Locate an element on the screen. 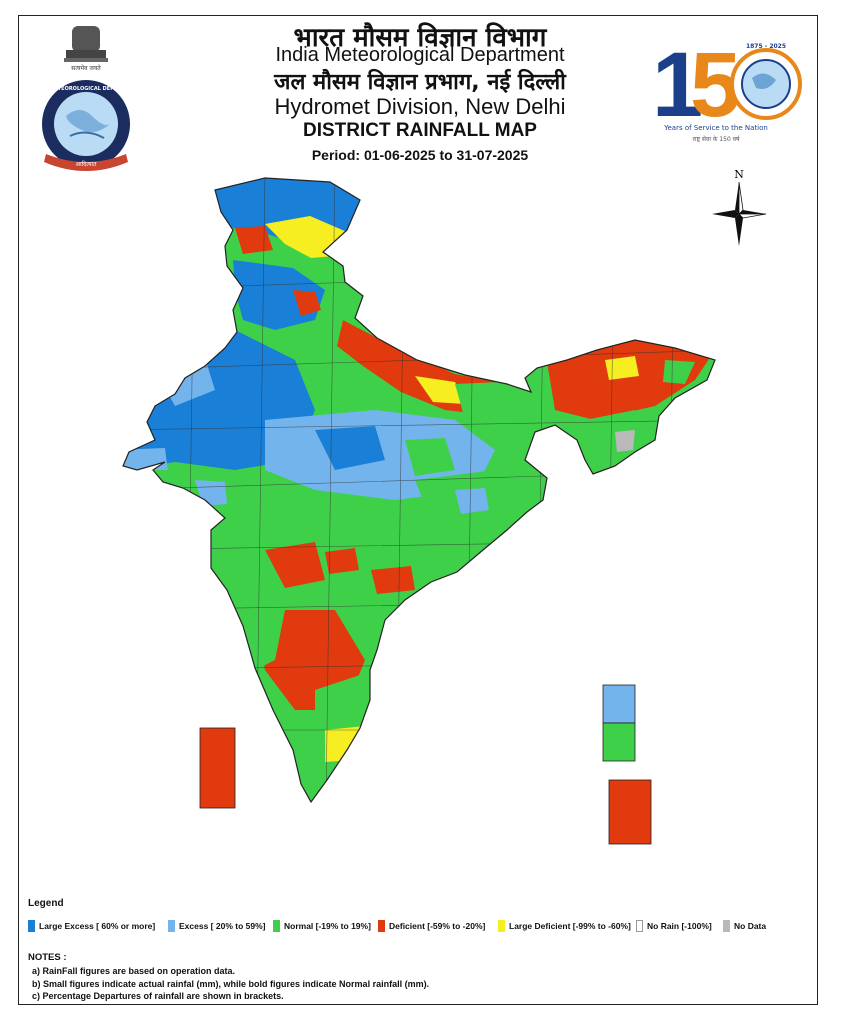 The image size is (843, 1024). emblem-top-text: सत्यमेव जयते is located at coordinates (86, 68).